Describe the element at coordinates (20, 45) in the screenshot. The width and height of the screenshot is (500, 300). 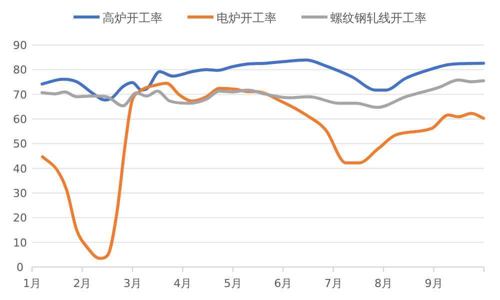
I see `y-tick-label: 90` at that location.